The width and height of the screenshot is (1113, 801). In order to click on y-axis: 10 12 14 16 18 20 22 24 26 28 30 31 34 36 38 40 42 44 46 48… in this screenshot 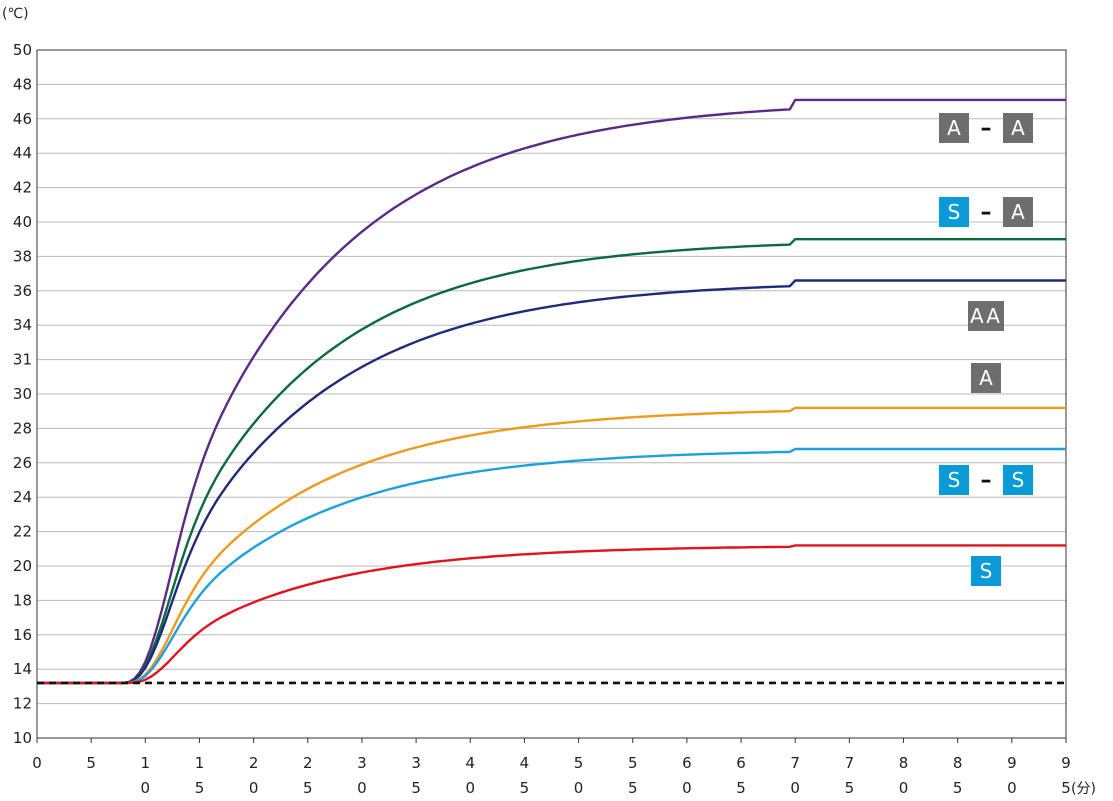, I will do `click(22, 394)`.